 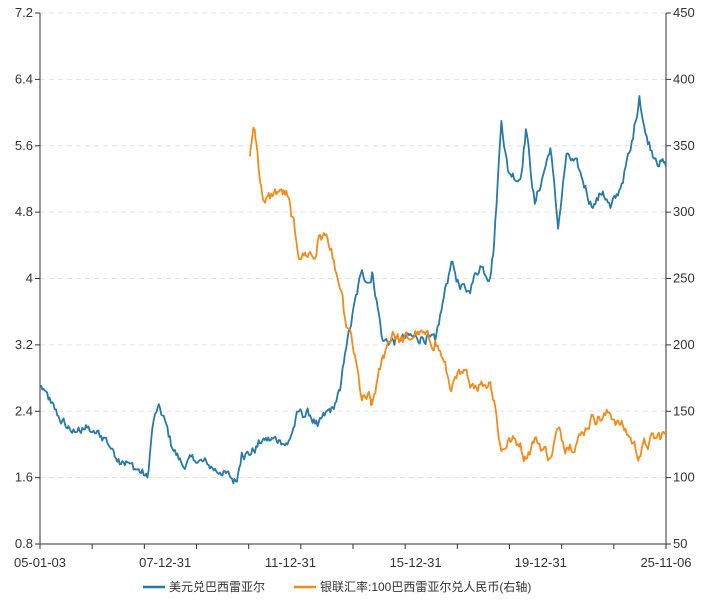 What do you see at coordinates (24, 145) in the screenshot?
I see `left-axis-tick-label: 5.6` at bounding box center [24, 145].